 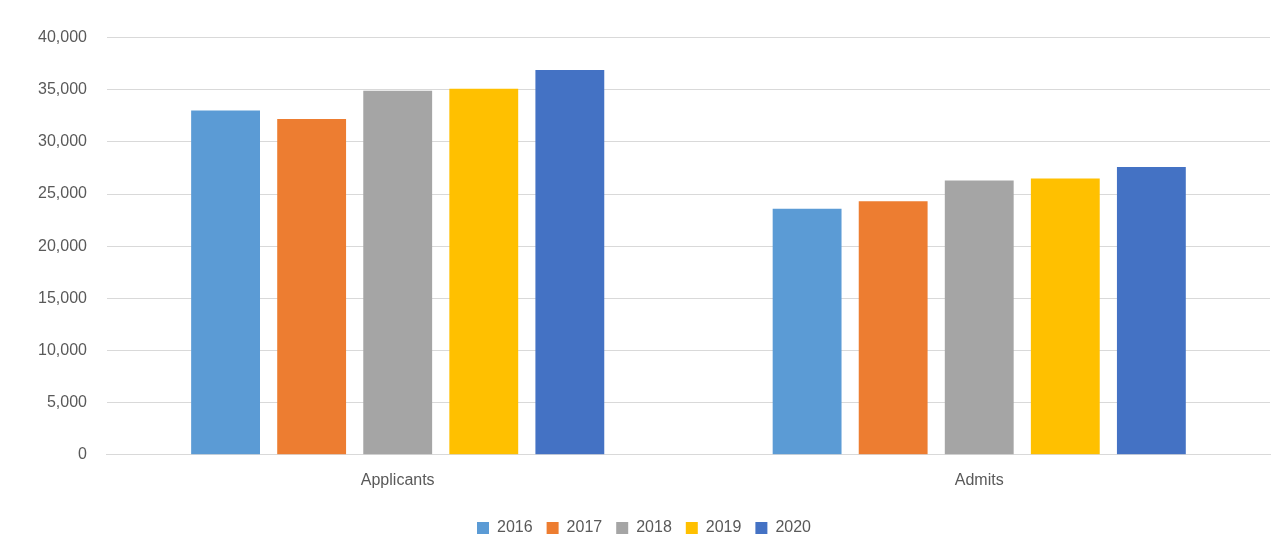 What do you see at coordinates (63, 37) in the screenshot?
I see `y-tick-label: 40,000` at bounding box center [63, 37].